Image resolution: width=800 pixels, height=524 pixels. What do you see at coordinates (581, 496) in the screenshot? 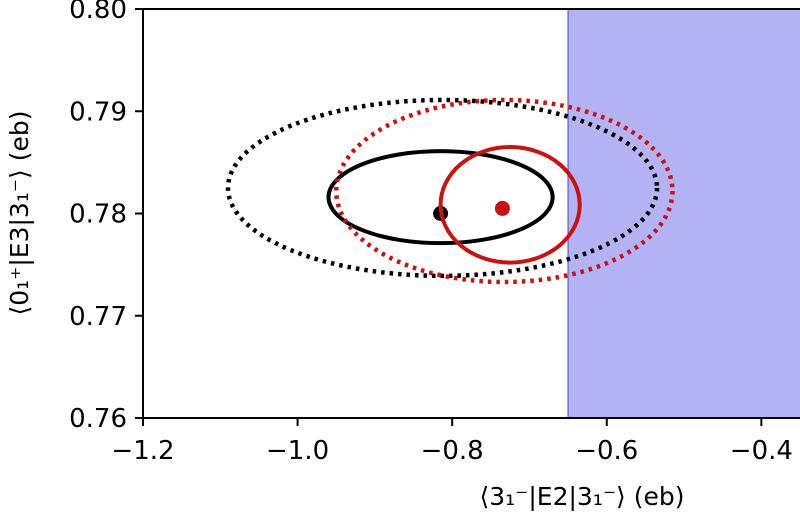
I see `x-axis-label: ⟨3₁⁻|E2|3₁⁻⟩ (eb)` at bounding box center [581, 496].